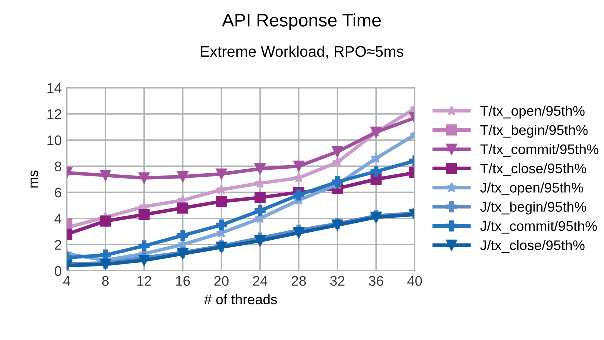  I want to click on y-tick-label: 10, so click(55, 141).